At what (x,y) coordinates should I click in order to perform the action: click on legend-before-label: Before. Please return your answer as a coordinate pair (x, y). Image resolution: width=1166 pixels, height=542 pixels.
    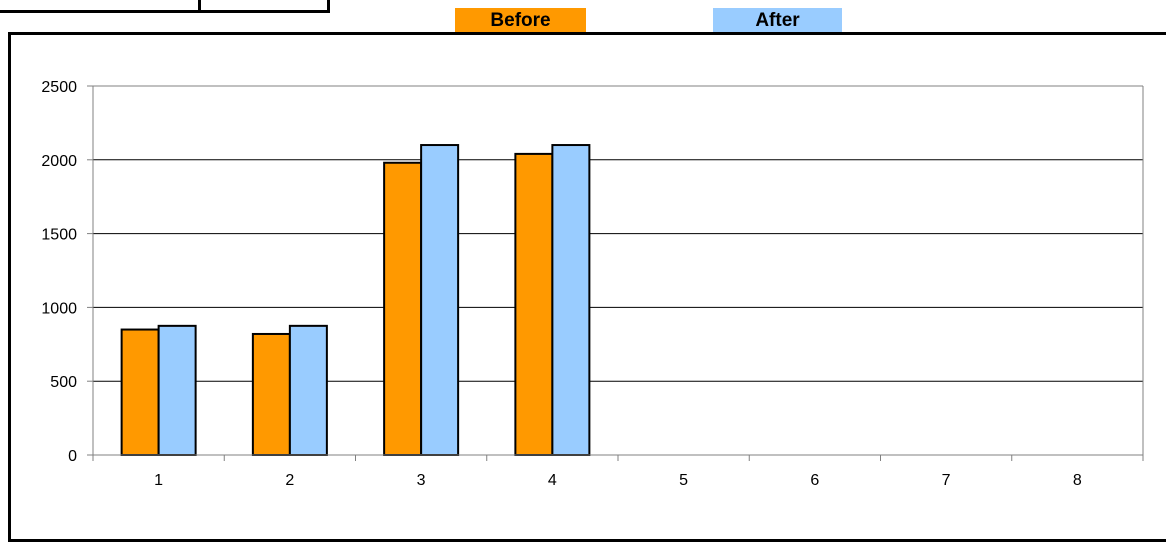
    Looking at the image, I should click on (520, 20).